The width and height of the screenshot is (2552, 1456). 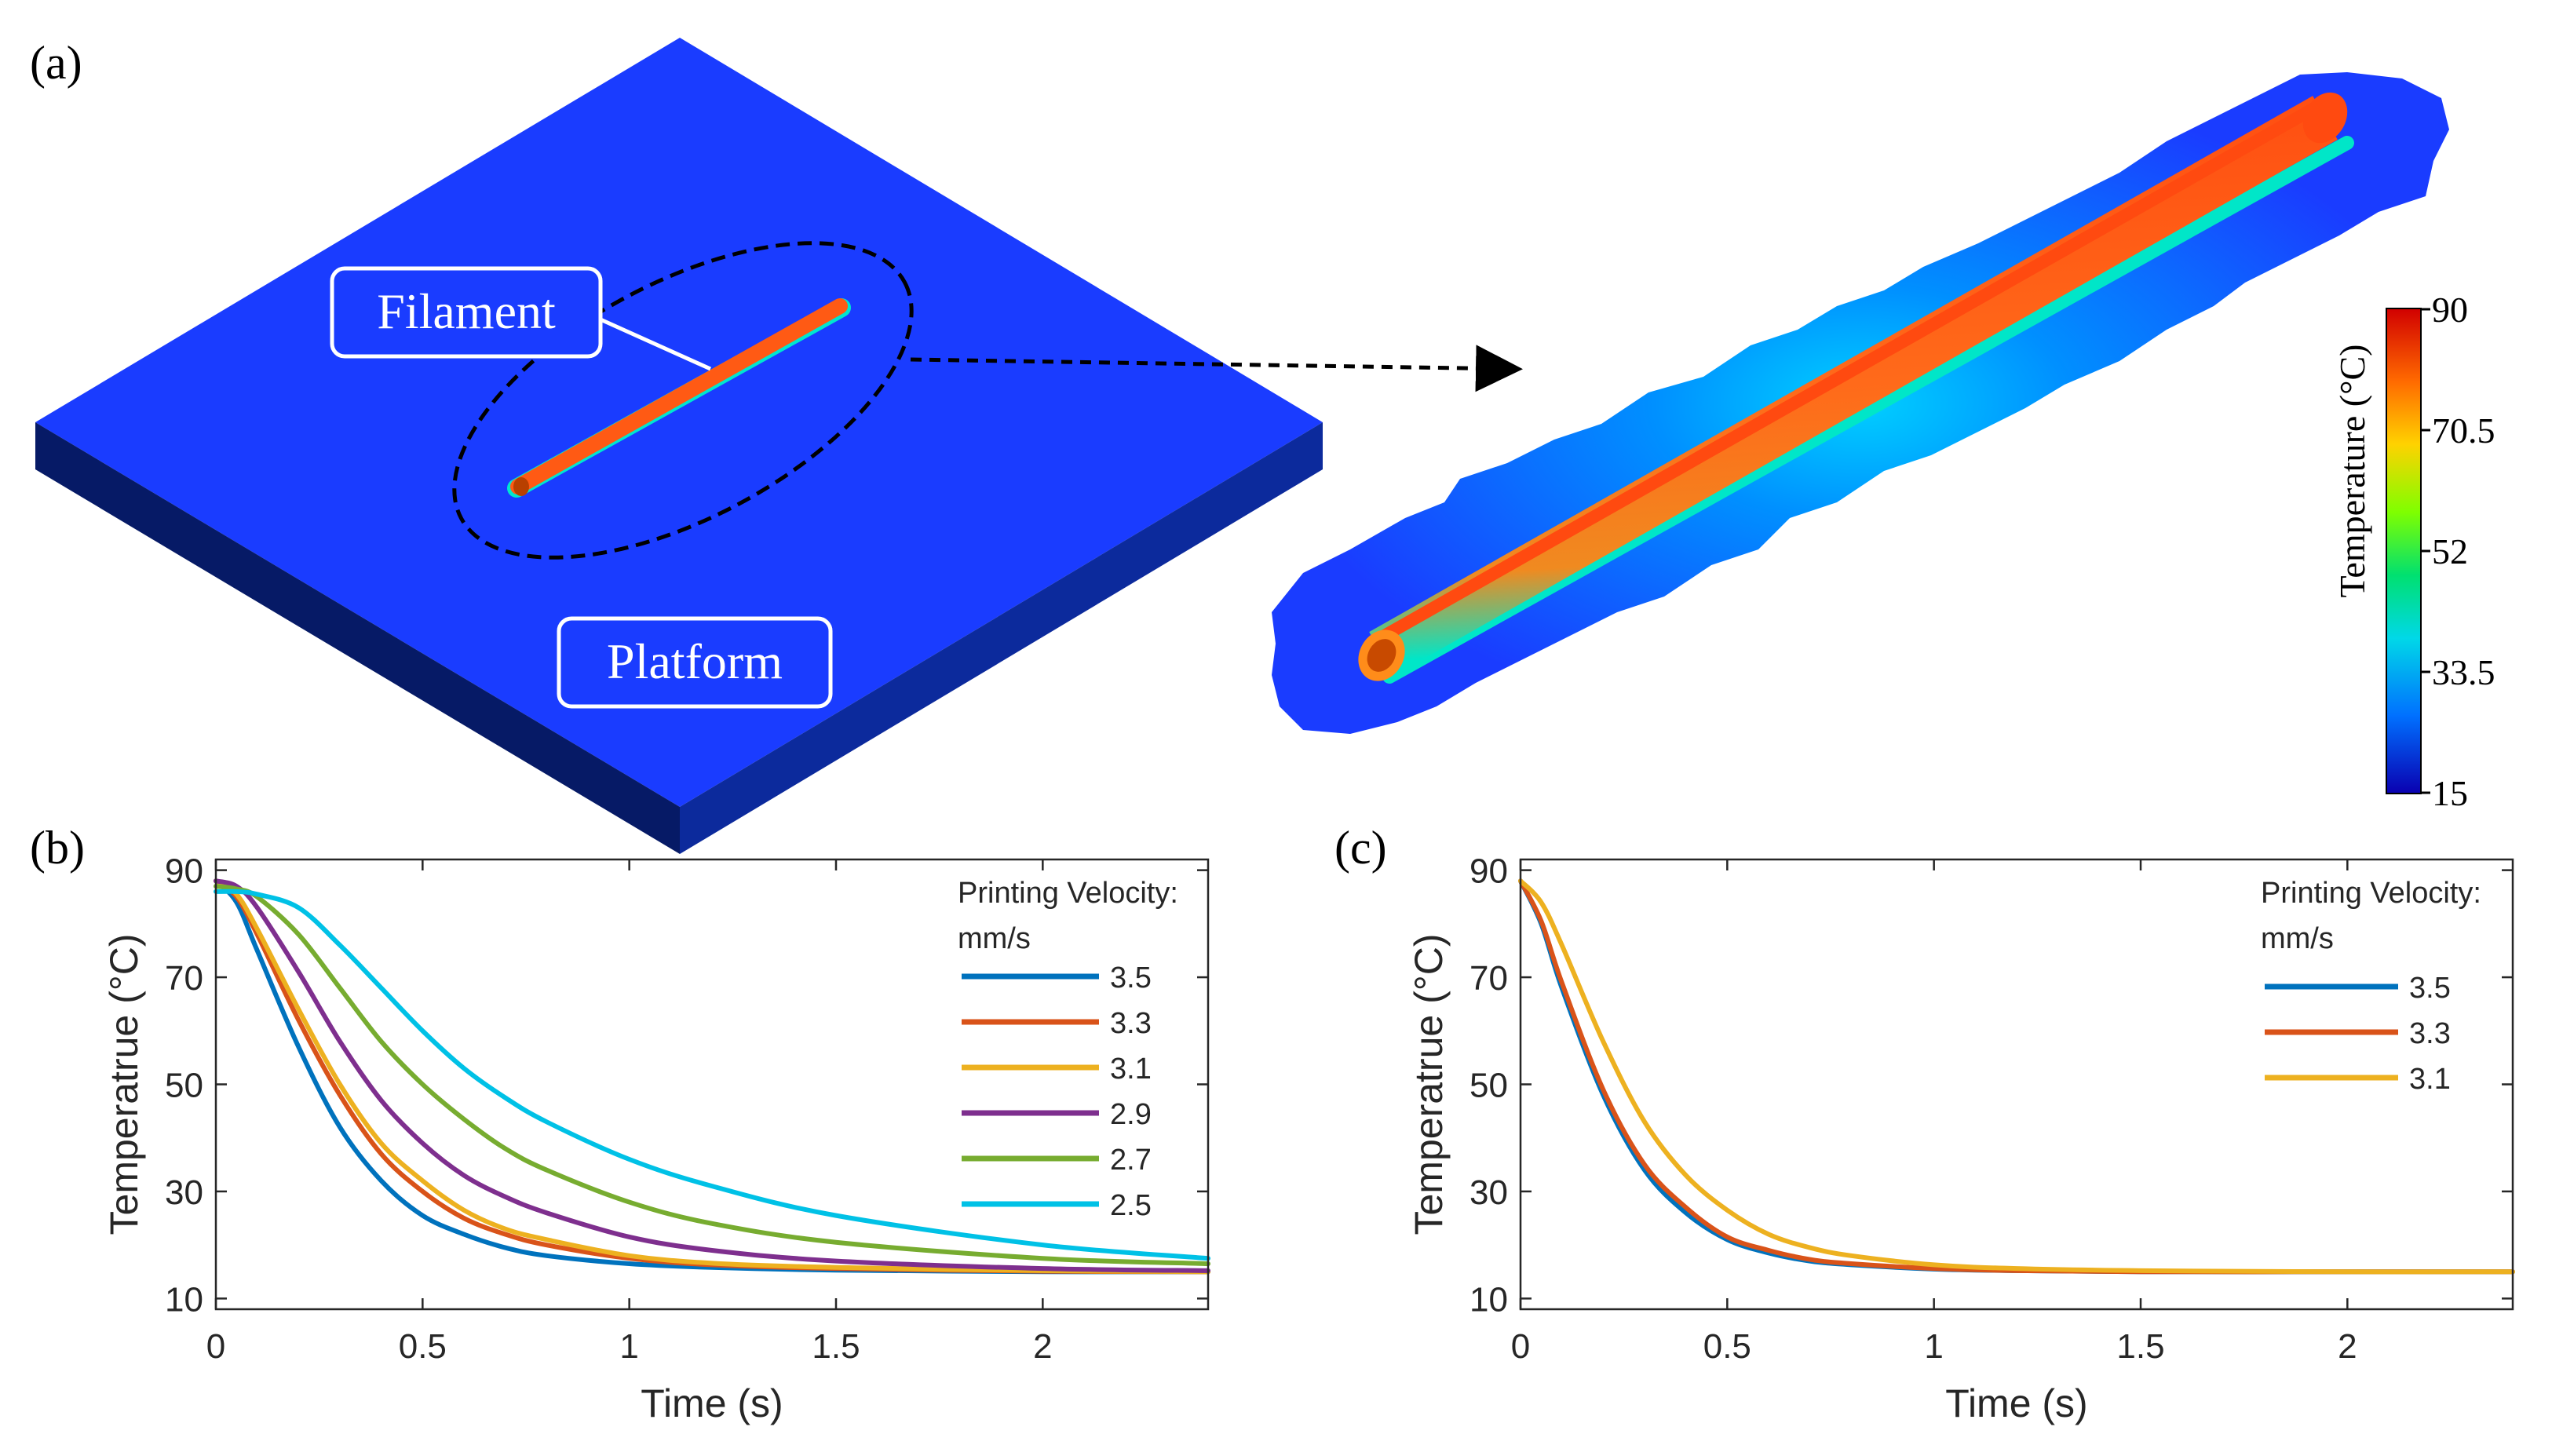 I want to click on filament-label: Filament, so click(x=466, y=311).